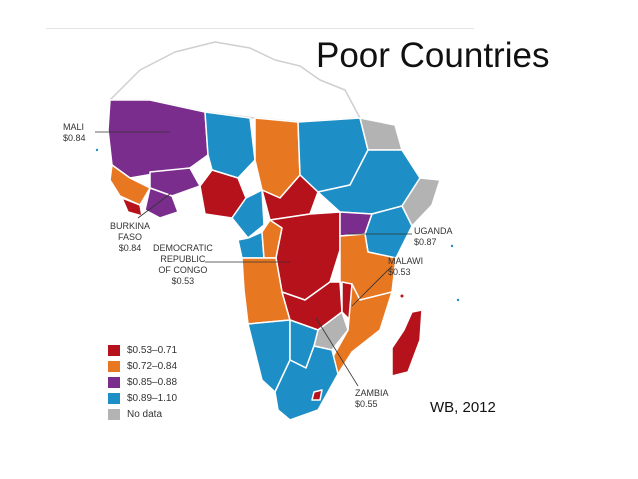 This screenshot has height=479, width=638. I want to click on callout-mali-value: $0.84, so click(74, 138).